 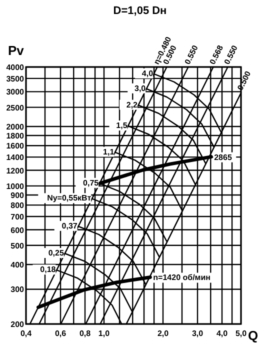 I want to click on y-tick-label: 300, so click(x=17, y=289).